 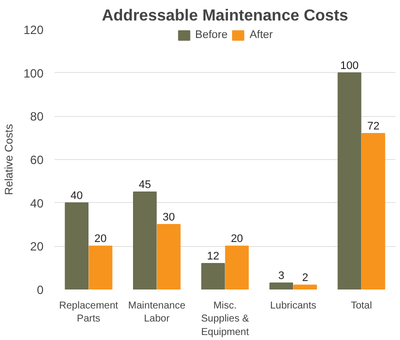 I want to click on chart-title: Addressable Maintenance Costs, so click(x=225, y=16).